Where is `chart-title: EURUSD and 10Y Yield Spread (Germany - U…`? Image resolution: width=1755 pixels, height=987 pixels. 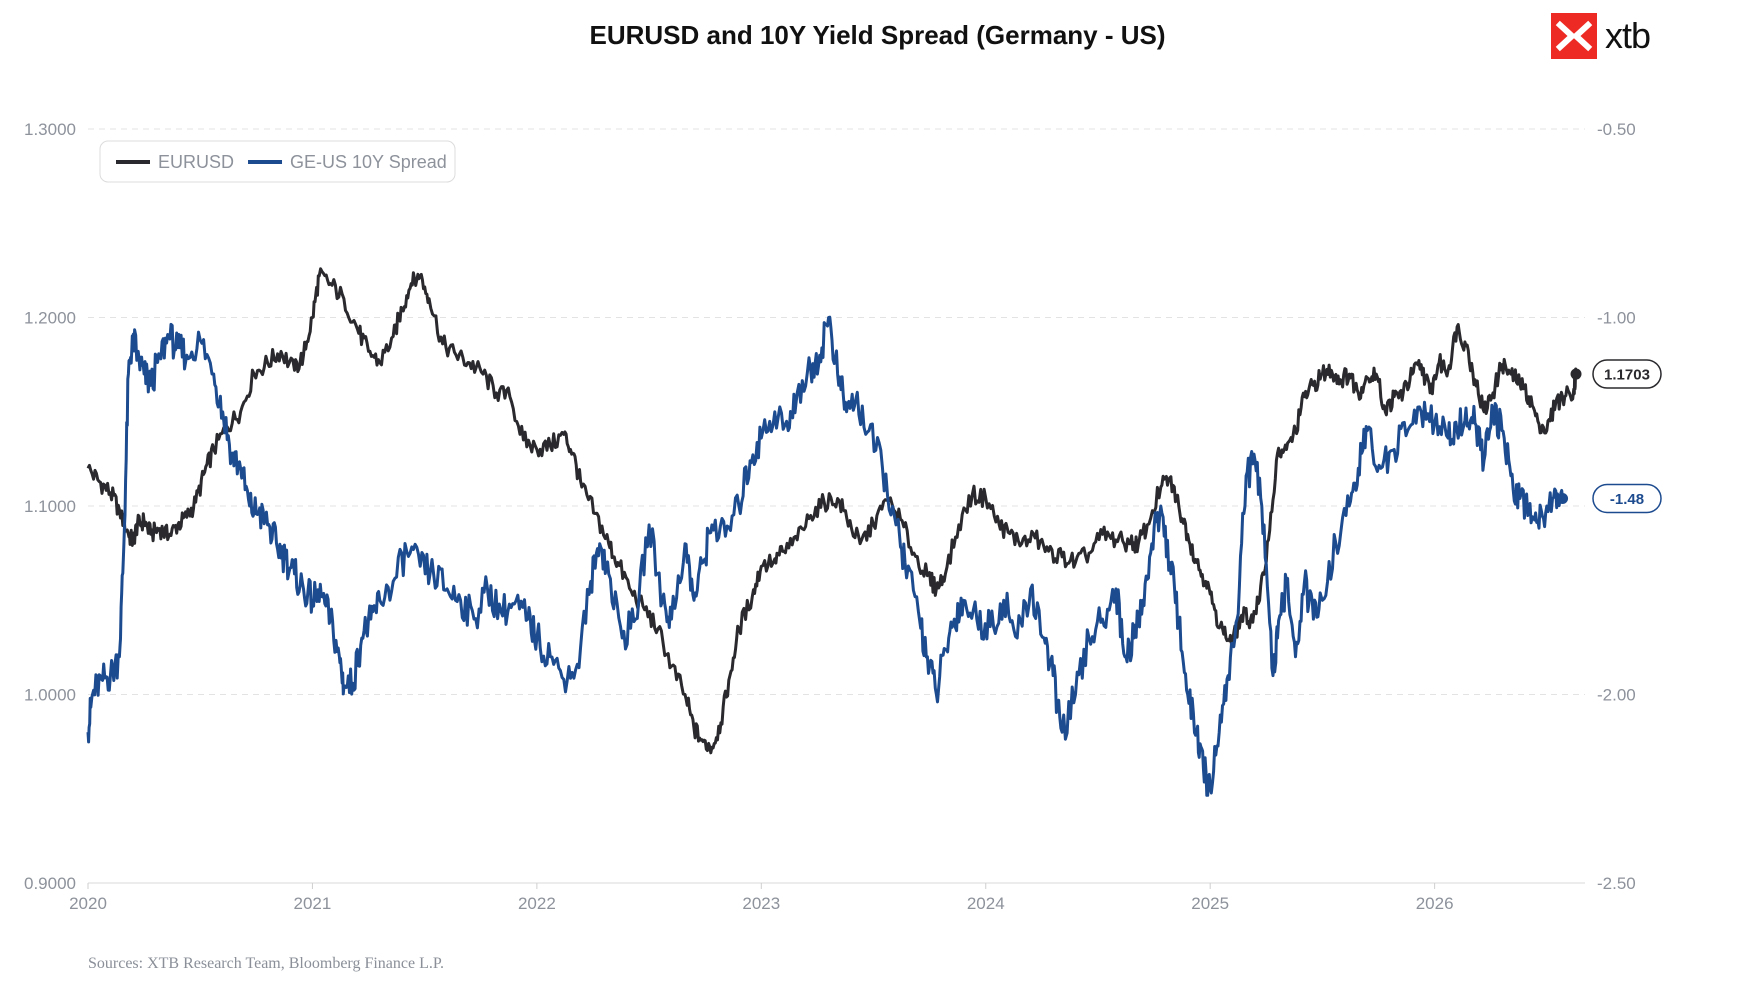 chart-title: EURUSD and 10Y Yield Spread (Germany - U… is located at coordinates (877, 35).